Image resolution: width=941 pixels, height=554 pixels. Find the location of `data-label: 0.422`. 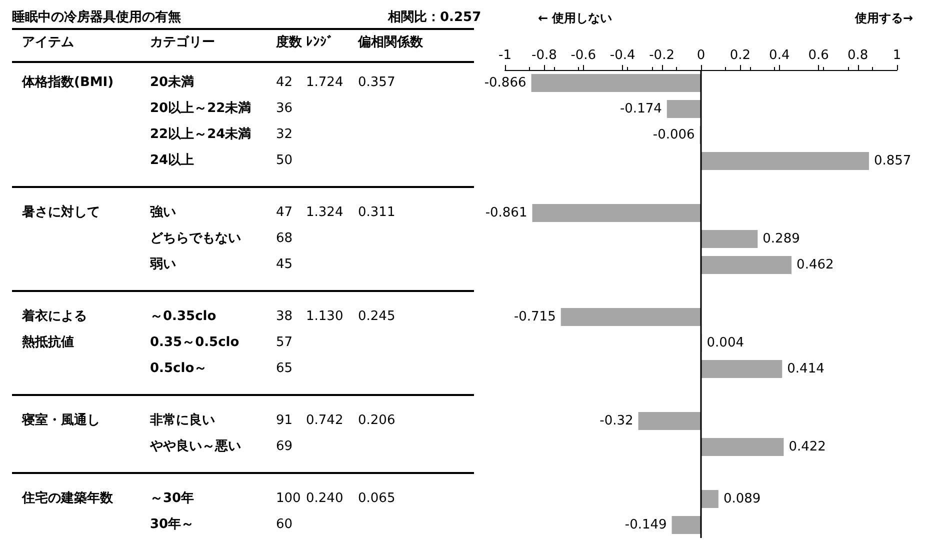

data-label: 0.422 is located at coordinates (807, 447).